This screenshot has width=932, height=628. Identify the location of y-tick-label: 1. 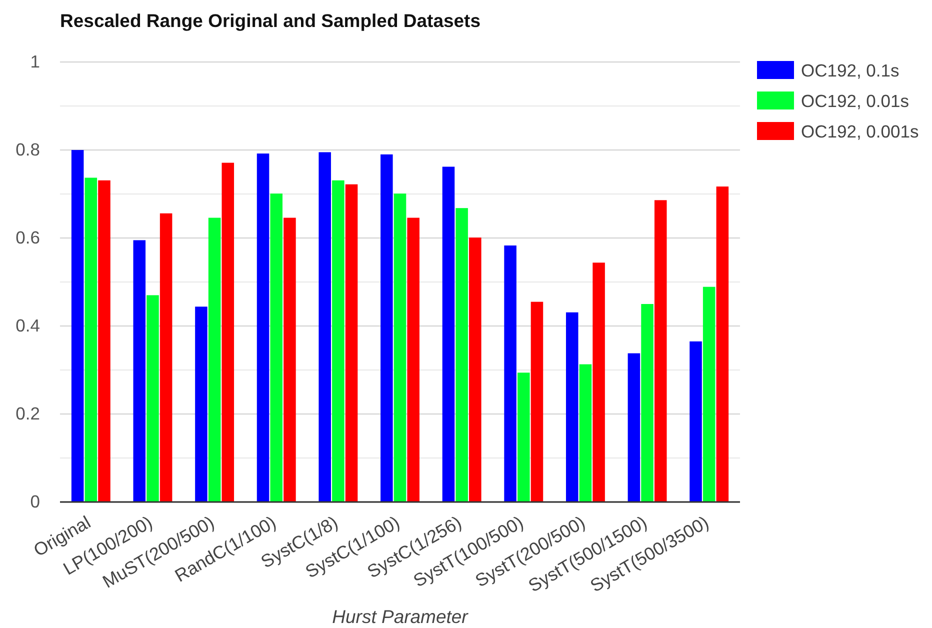
(35, 62).